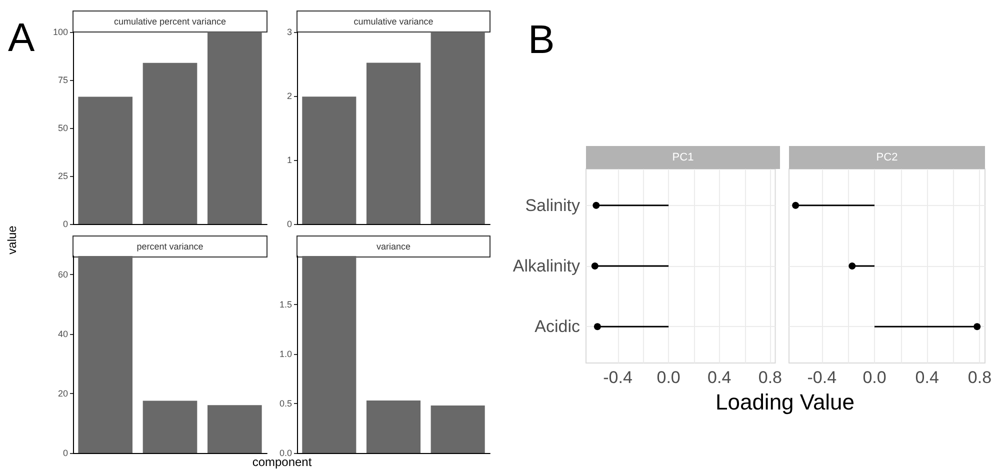 Image resolution: width=996 pixels, height=475 pixels. What do you see at coordinates (393, 247) in the screenshot?
I see `chart-title: variance` at bounding box center [393, 247].